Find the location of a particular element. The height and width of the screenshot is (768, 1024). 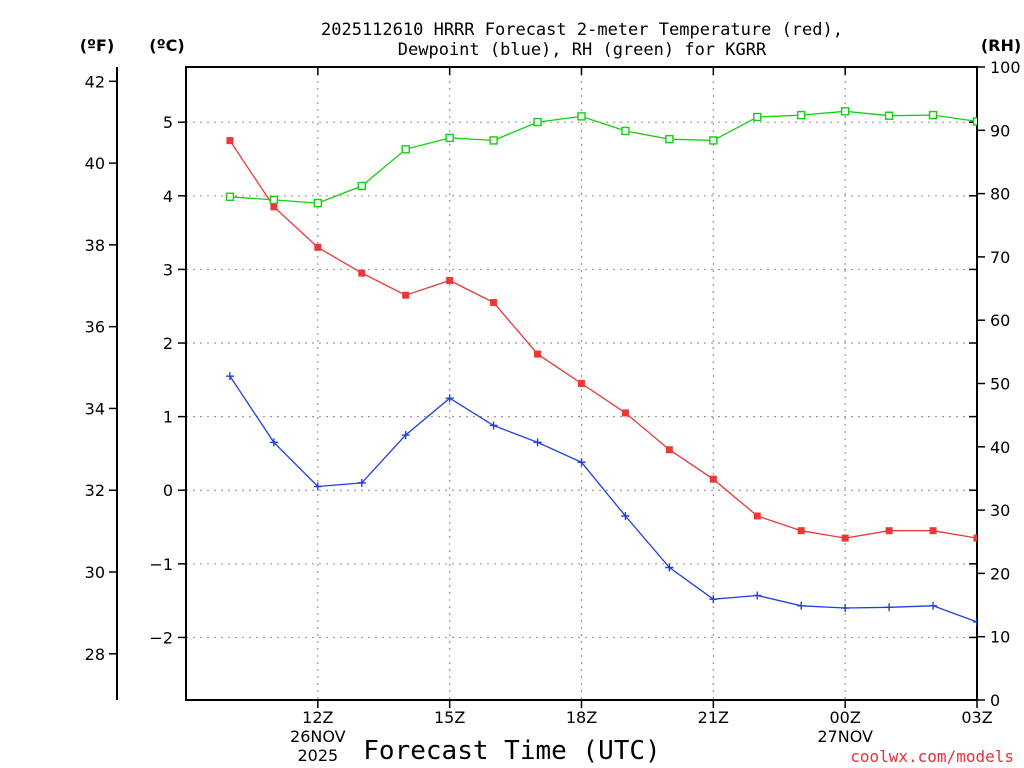

celsius-tick-label: 0 is located at coordinates (168, 490).